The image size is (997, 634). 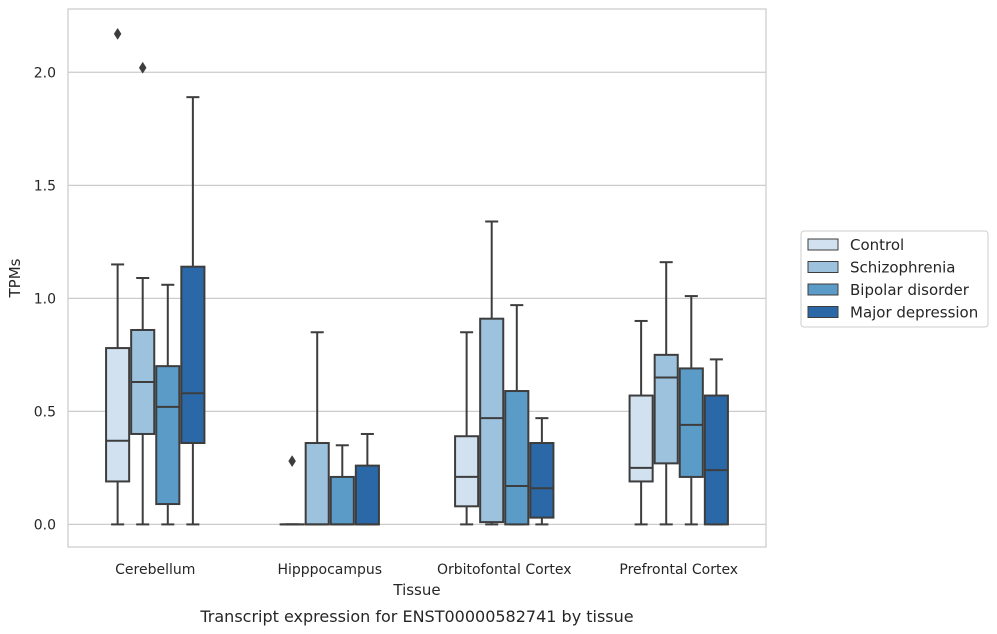 I want to click on legend-label: Bipolar disorder, so click(x=910, y=290).